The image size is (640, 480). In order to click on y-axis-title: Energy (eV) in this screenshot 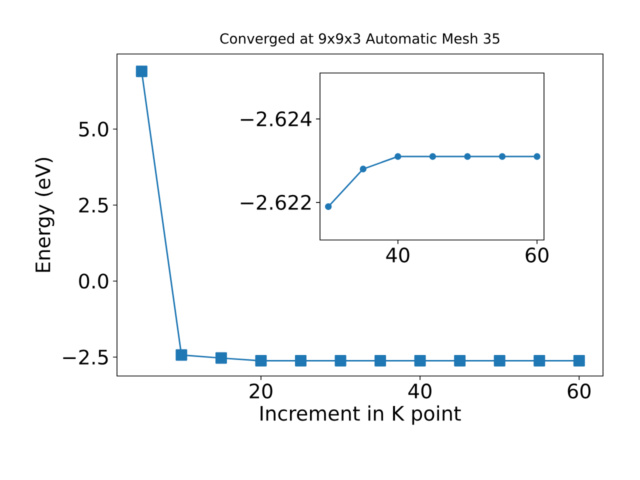, I will do `click(44, 215)`.